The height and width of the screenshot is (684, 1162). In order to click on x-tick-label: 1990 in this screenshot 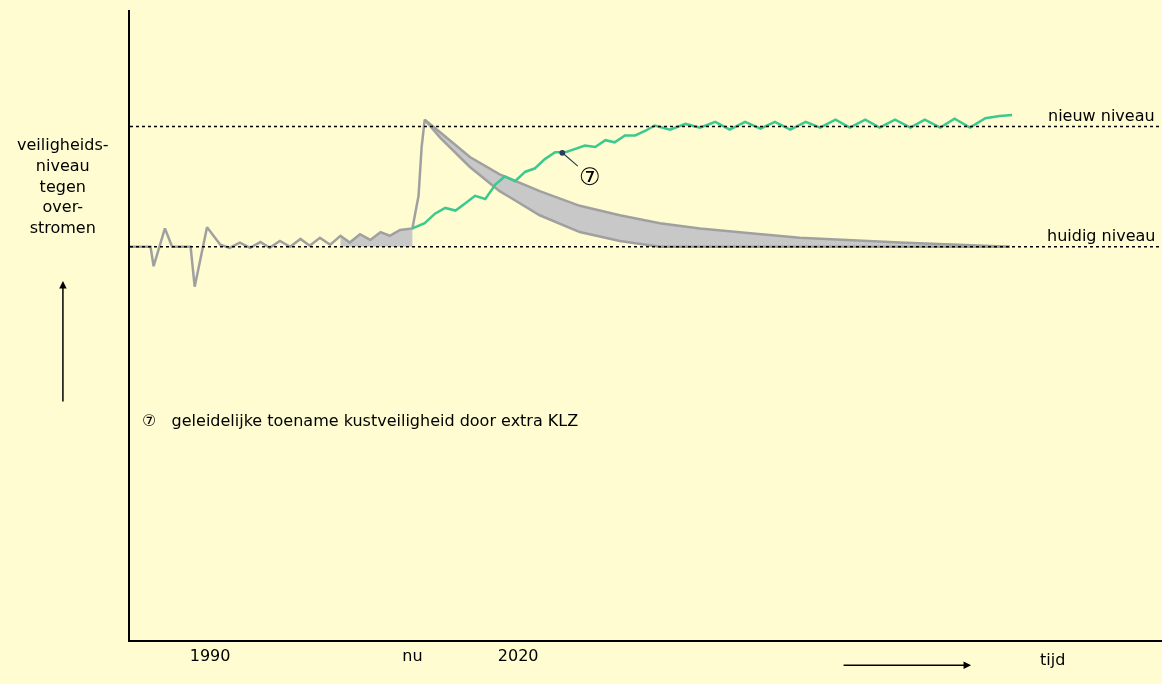, I will do `click(210, 656)`.